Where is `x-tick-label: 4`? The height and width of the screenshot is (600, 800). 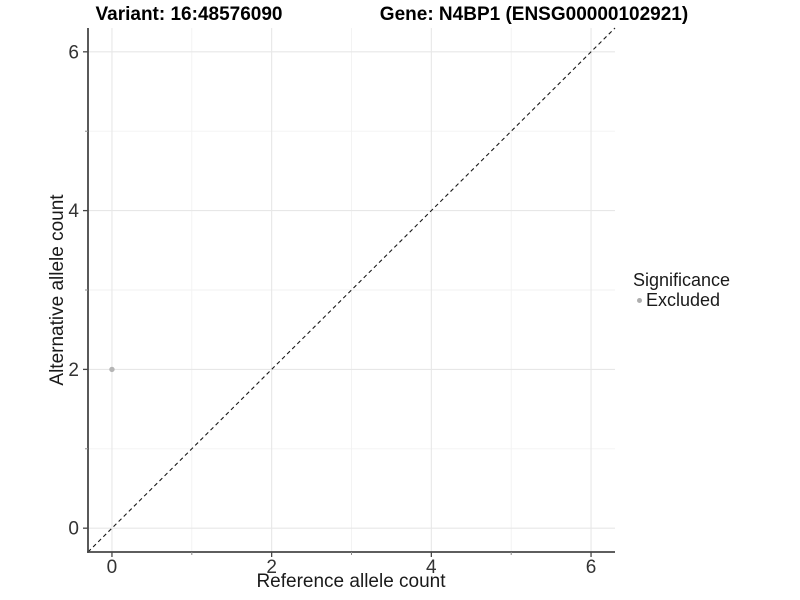 x-tick-label: 4 is located at coordinates (431, 567).